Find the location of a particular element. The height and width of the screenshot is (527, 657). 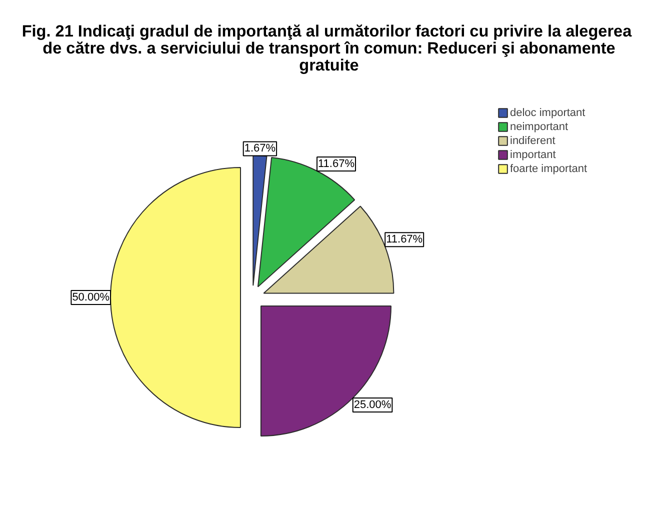

legend-label: foarte important is located at coordinates (549, 168).